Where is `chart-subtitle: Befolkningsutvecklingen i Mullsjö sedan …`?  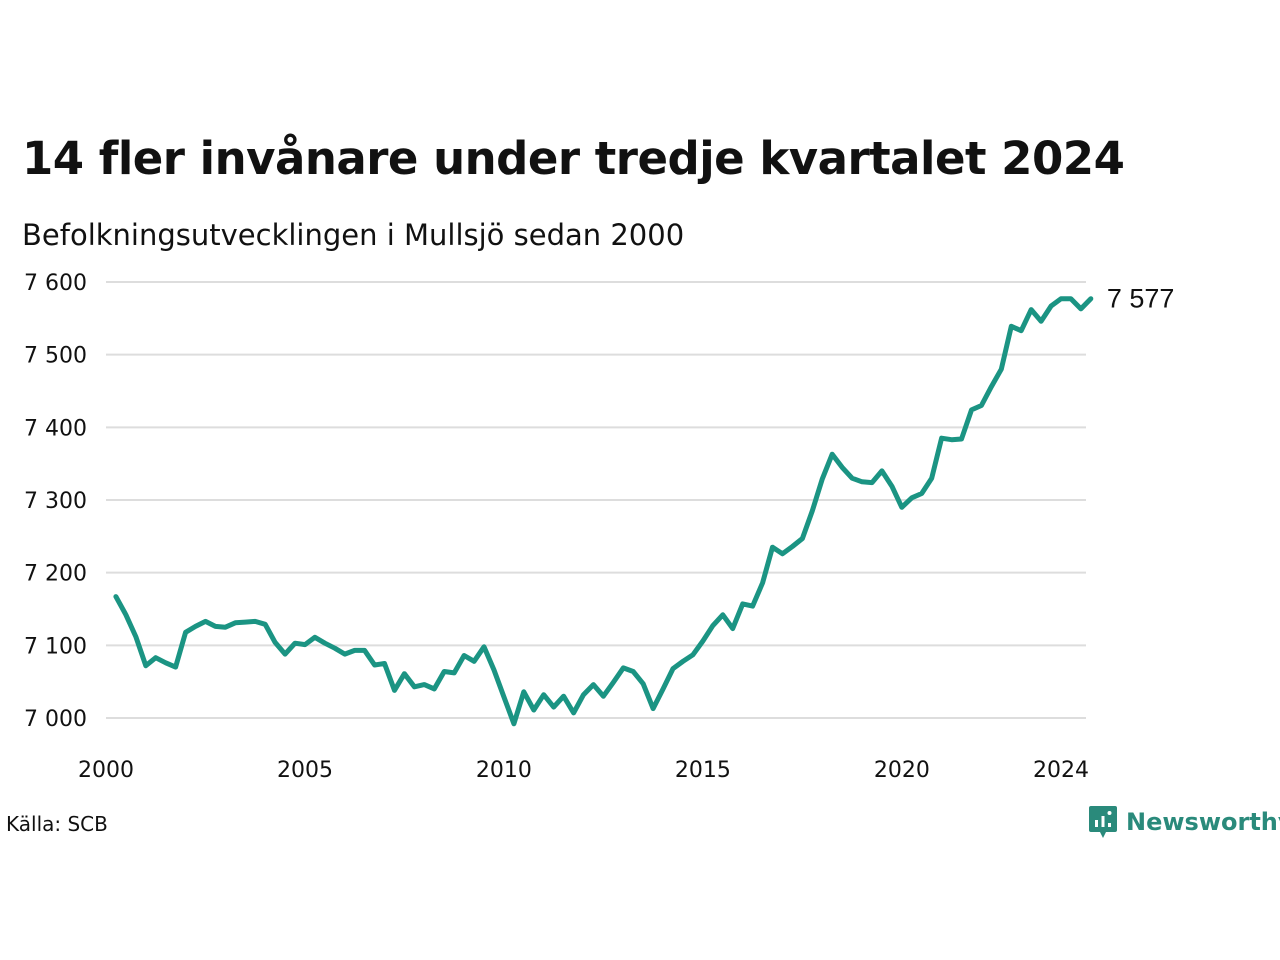 chart-subtitle: Befolkningsutvecklingen i Mullsjö sedan … is located at coordinates (353, 235).